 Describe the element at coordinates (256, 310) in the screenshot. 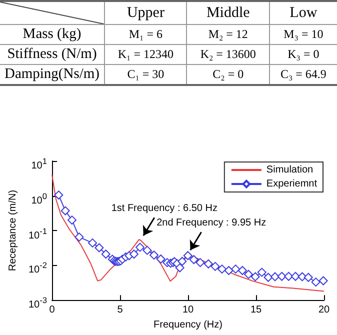

I see `x-tick-label: 15` at that location.